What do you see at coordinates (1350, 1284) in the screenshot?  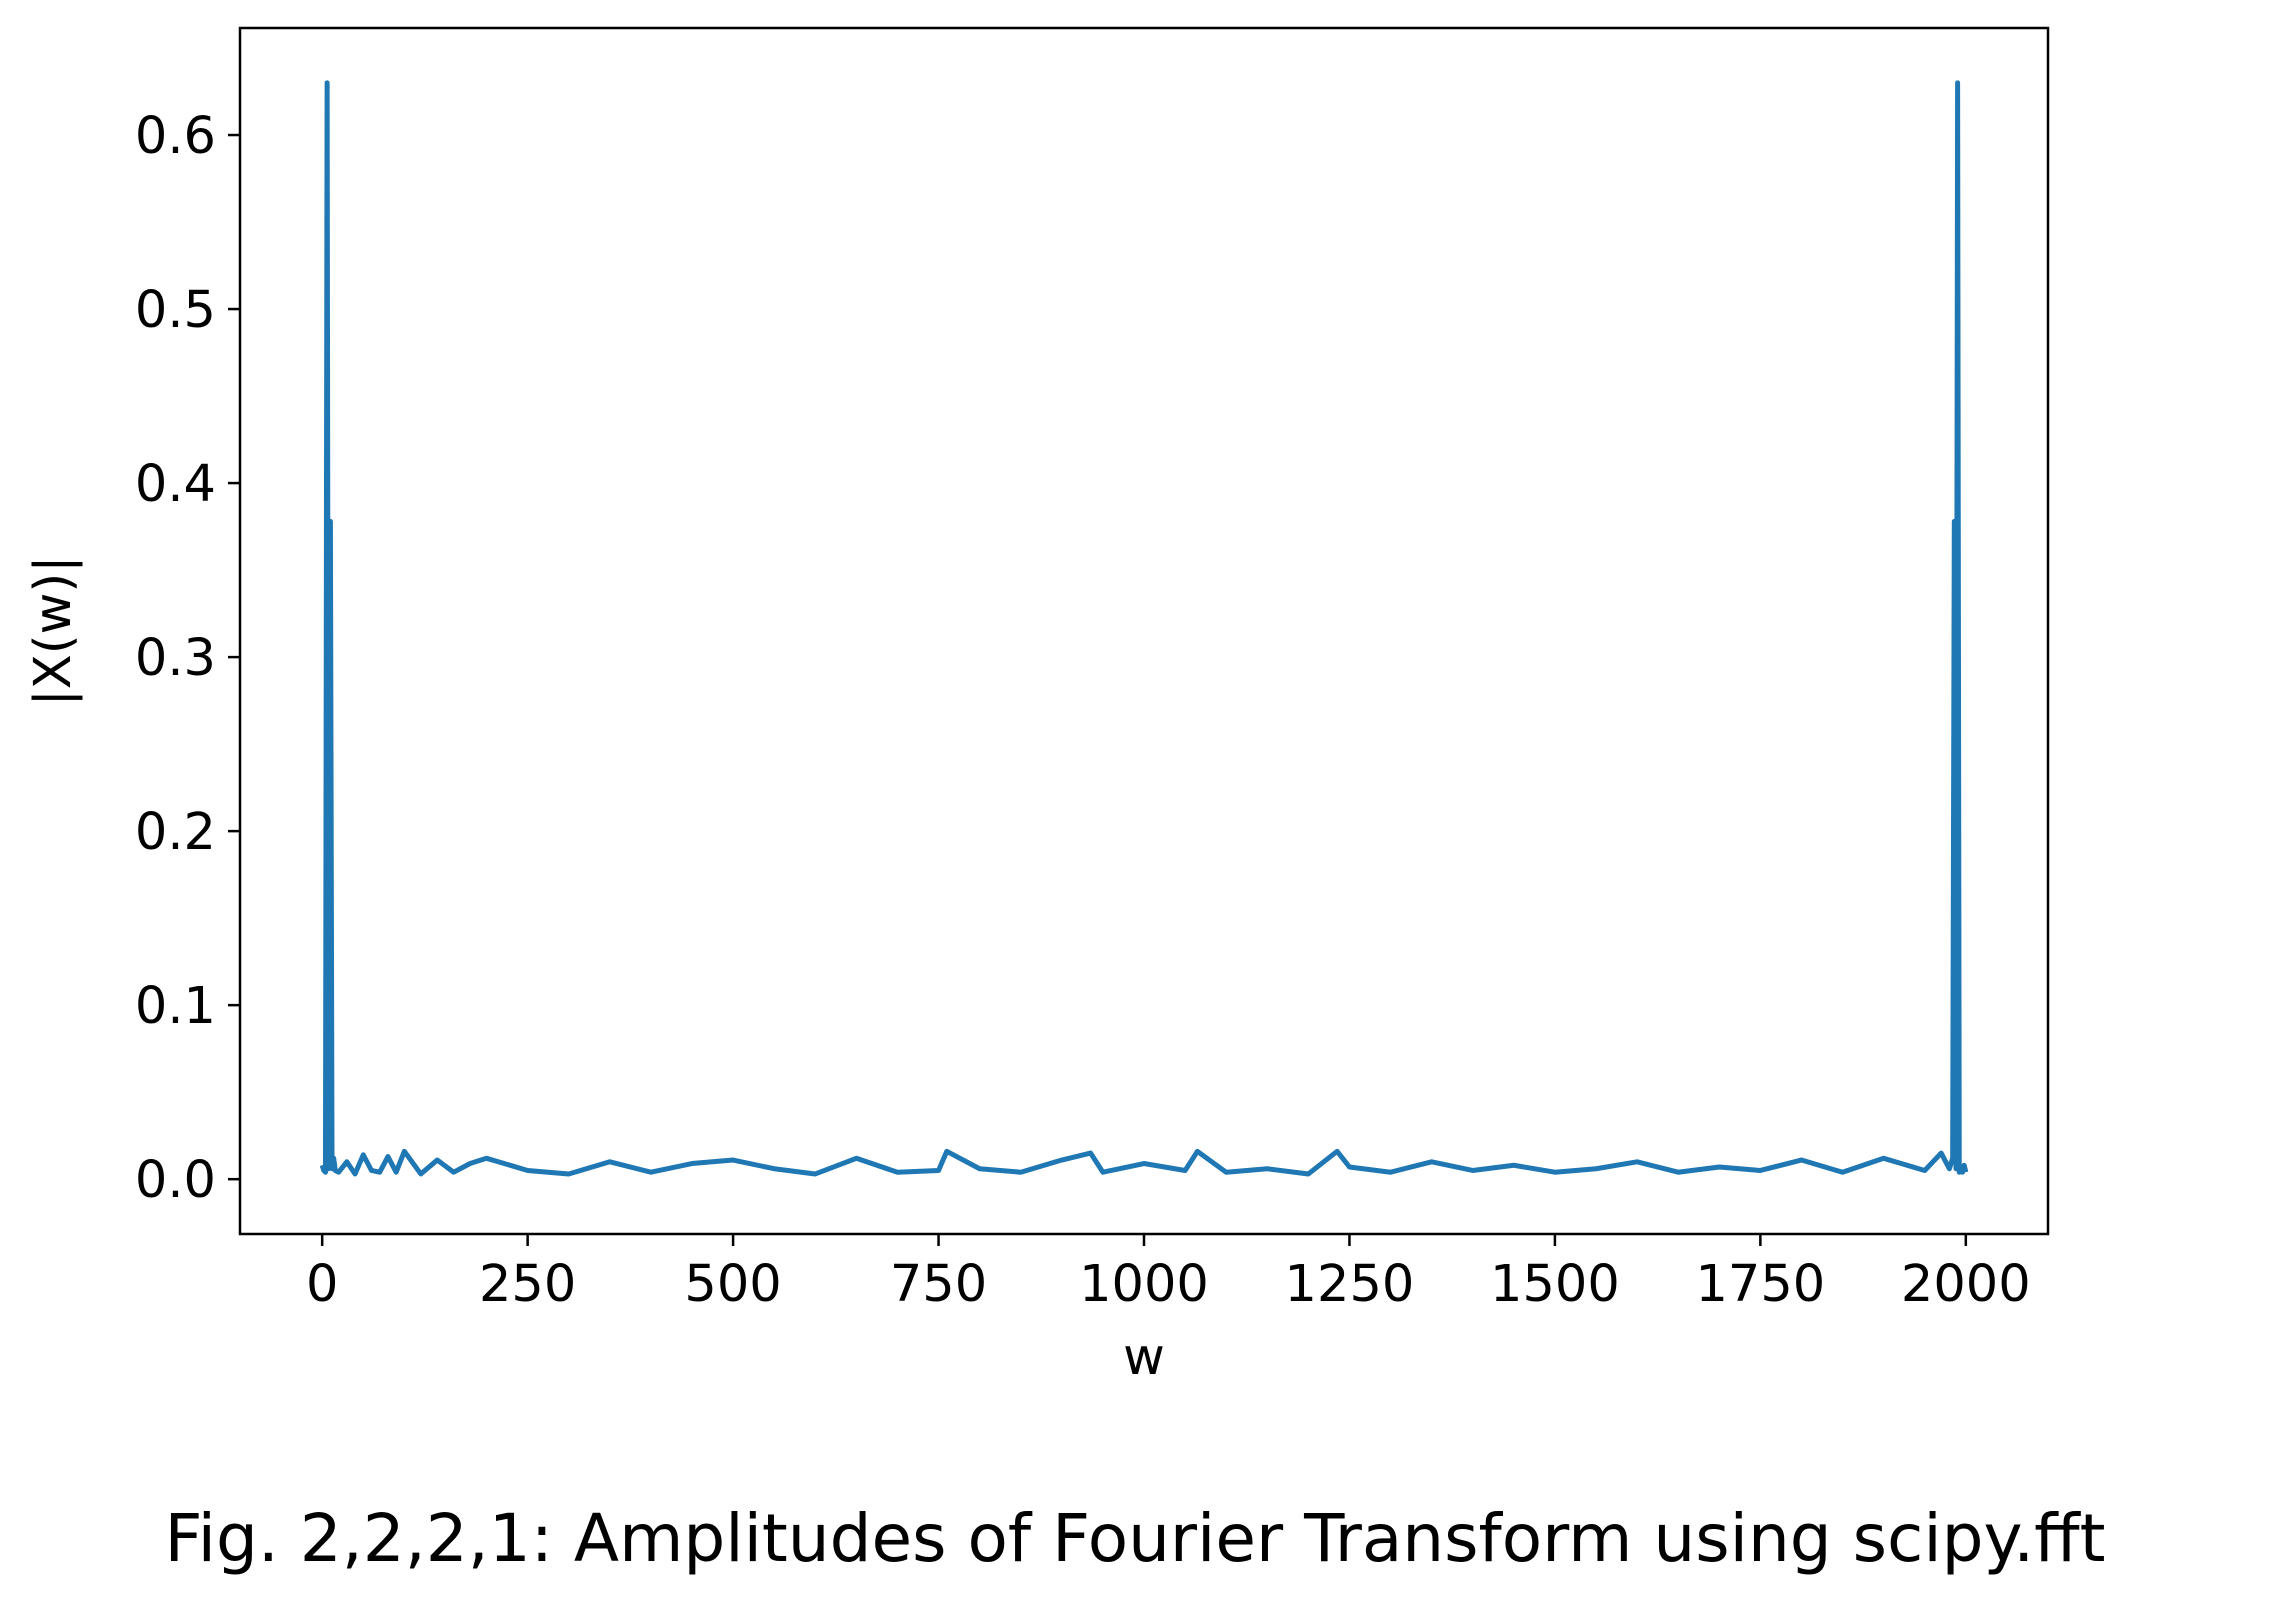 I see `x-tick-label: 1250` at bounding box center [1350, 1284].